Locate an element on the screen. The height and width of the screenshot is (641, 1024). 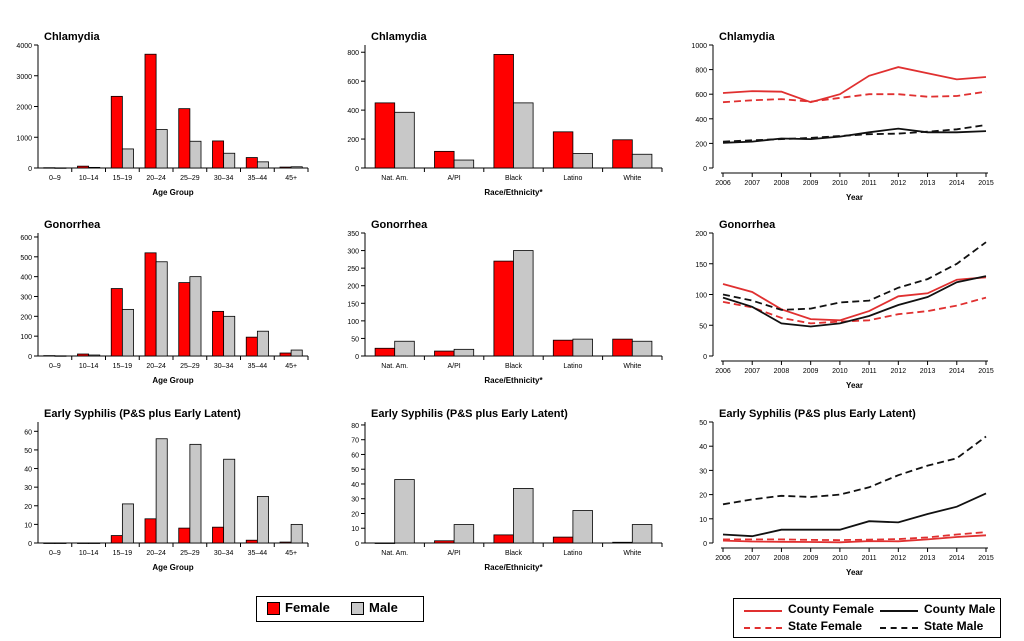
state-female-line is located at coordinates (854, 310).